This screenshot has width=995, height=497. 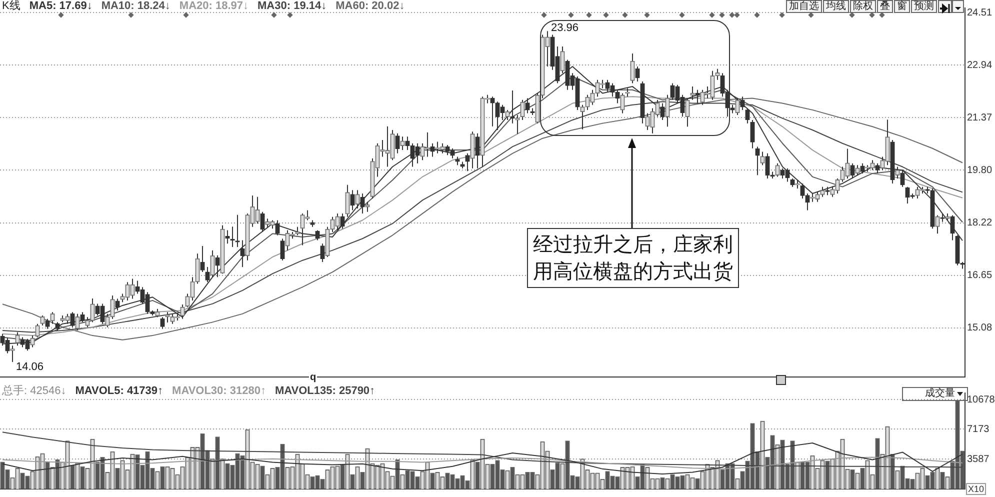 I want to click on annotation: 加自选, so click(x=804, y=6).